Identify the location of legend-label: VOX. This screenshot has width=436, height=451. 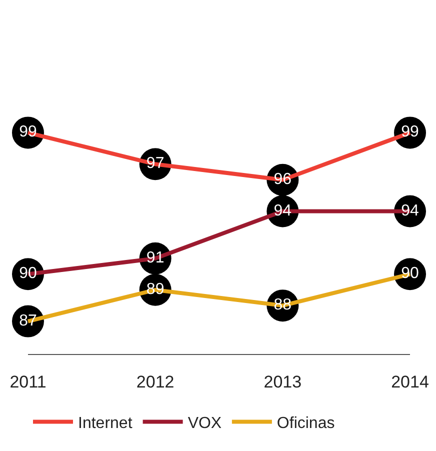
(205, 423).